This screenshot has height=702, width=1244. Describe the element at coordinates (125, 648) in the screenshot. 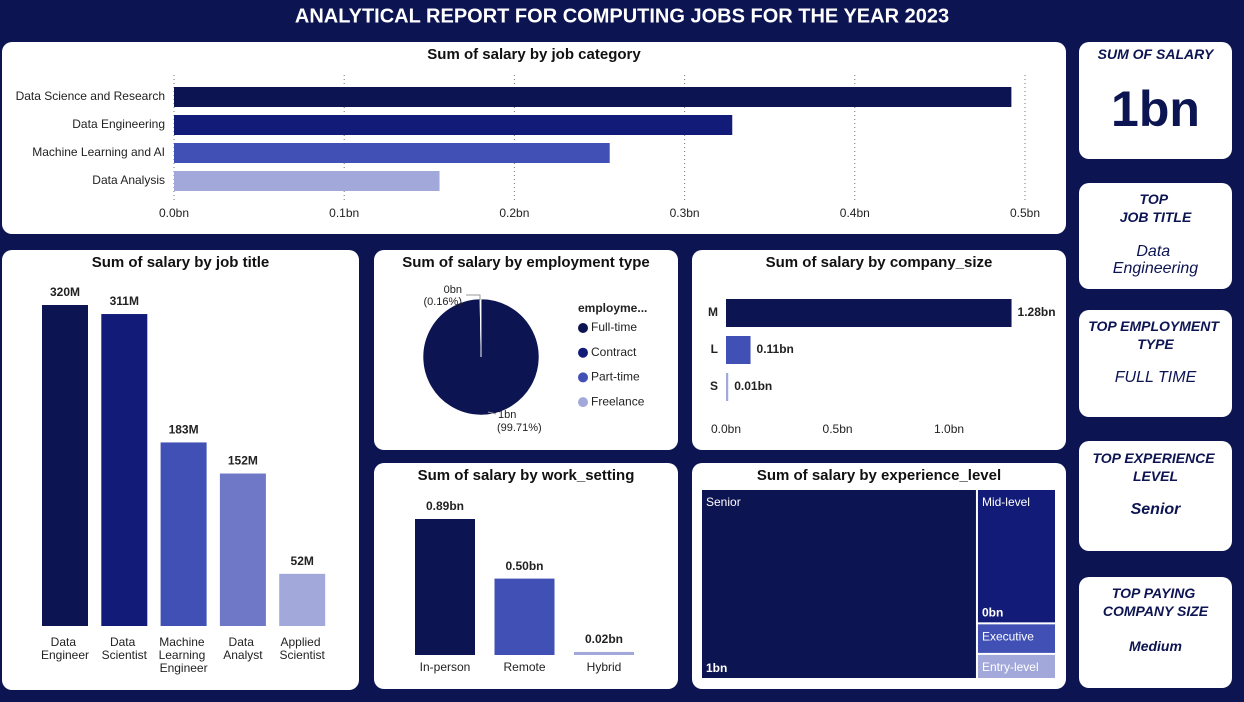

I see `category-label: Data Scientist` at that location.